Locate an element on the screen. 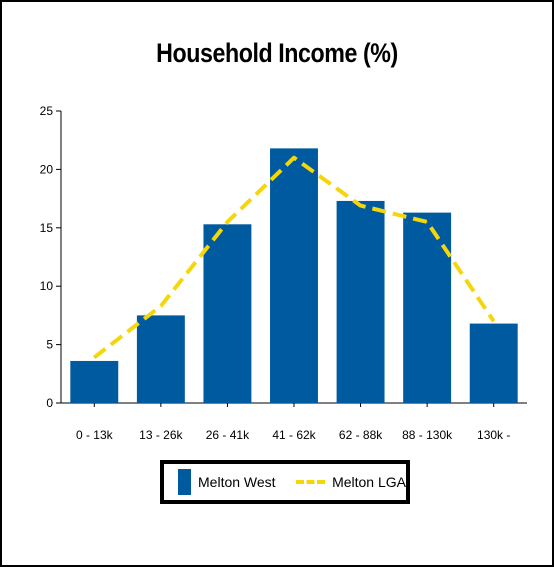  x-tick-label: 130k - is located at coordinates (493, 435).